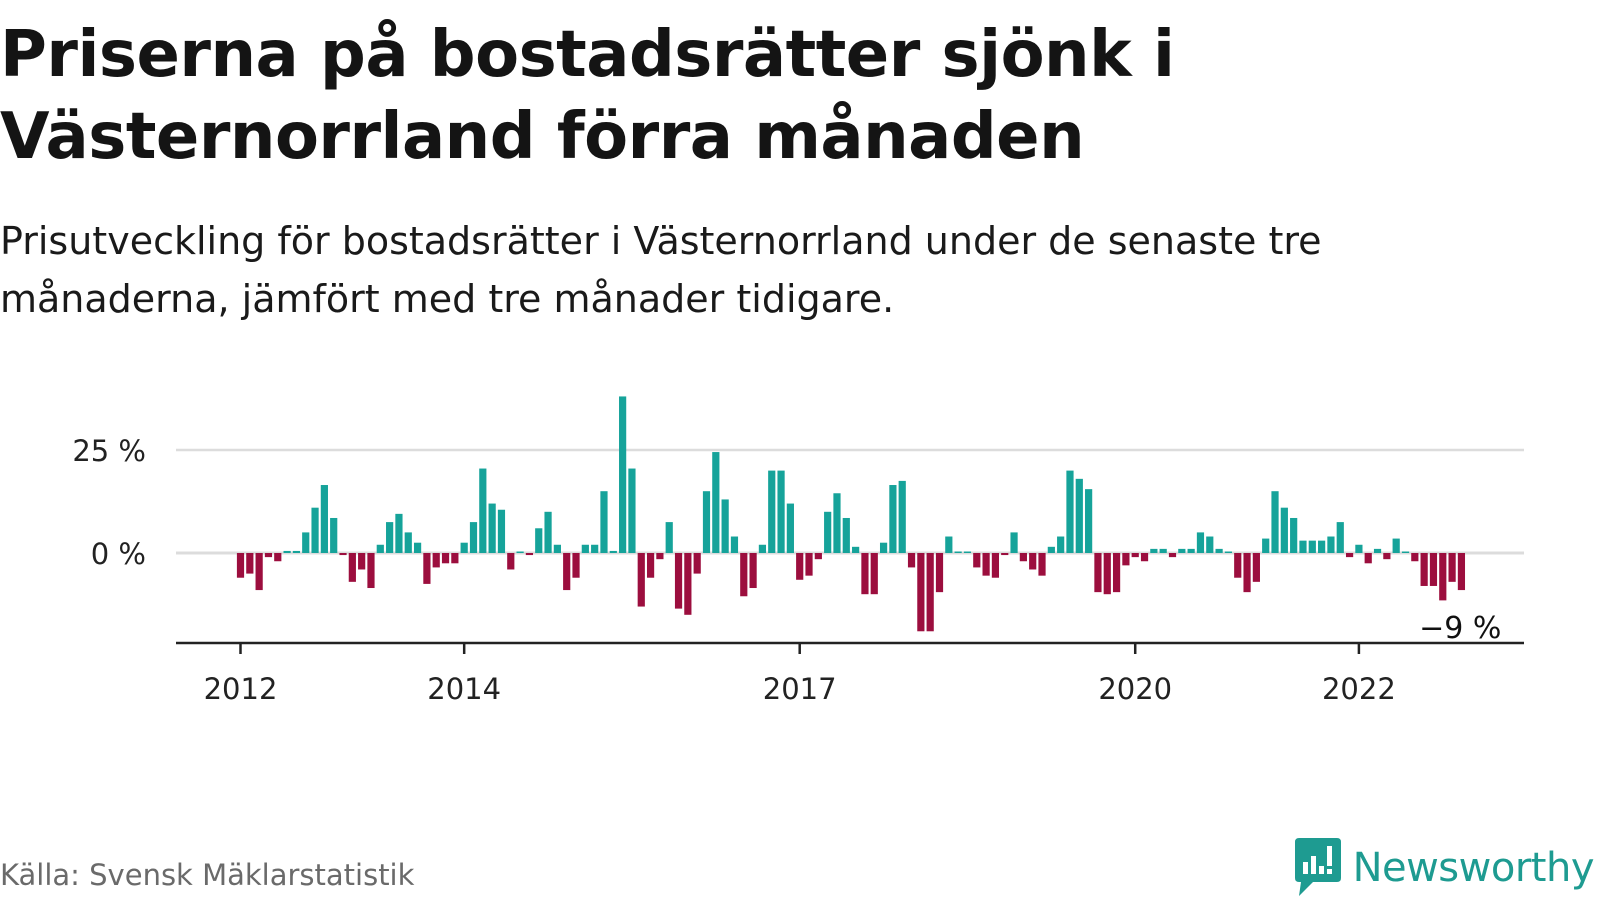 The image size is (1600, 900). What do you see at coordinates (1460, 628) in the screenshot?
I see `last-value-label: −9 %` at bounding box center [1460, 628].